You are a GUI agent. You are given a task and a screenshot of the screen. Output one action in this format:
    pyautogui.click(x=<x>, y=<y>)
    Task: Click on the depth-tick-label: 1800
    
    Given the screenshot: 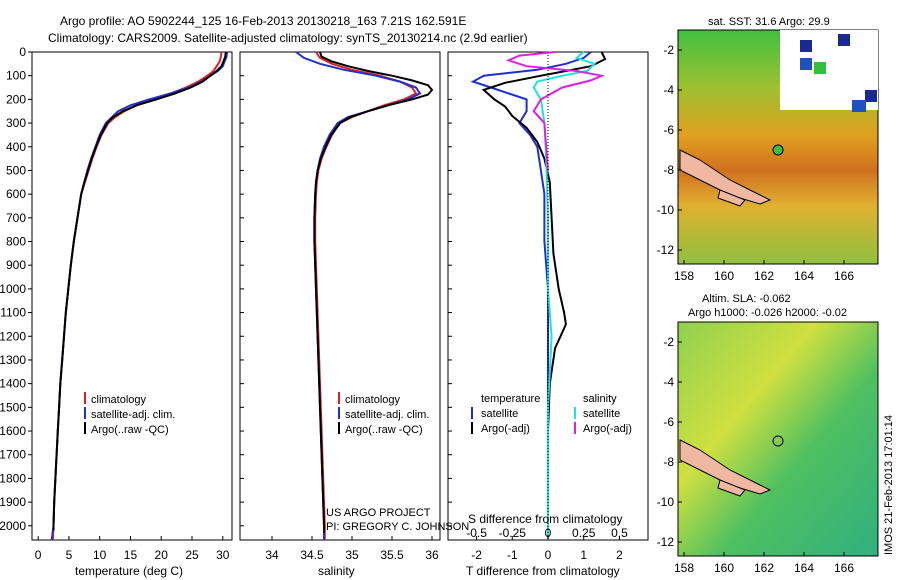 What is the action you would take?
    pyautogui.click(x=13, y=478)
    